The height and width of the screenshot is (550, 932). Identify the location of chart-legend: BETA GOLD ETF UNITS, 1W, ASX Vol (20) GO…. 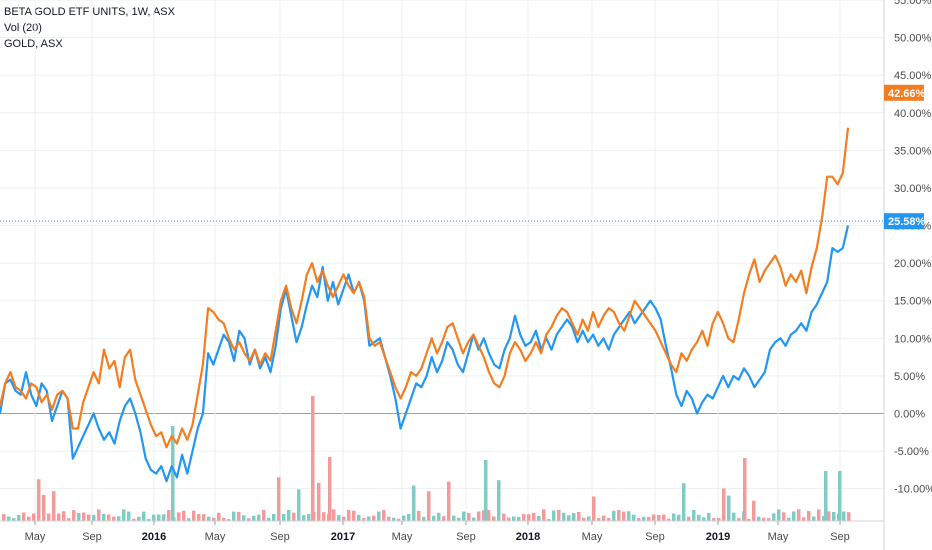
(89, 28).